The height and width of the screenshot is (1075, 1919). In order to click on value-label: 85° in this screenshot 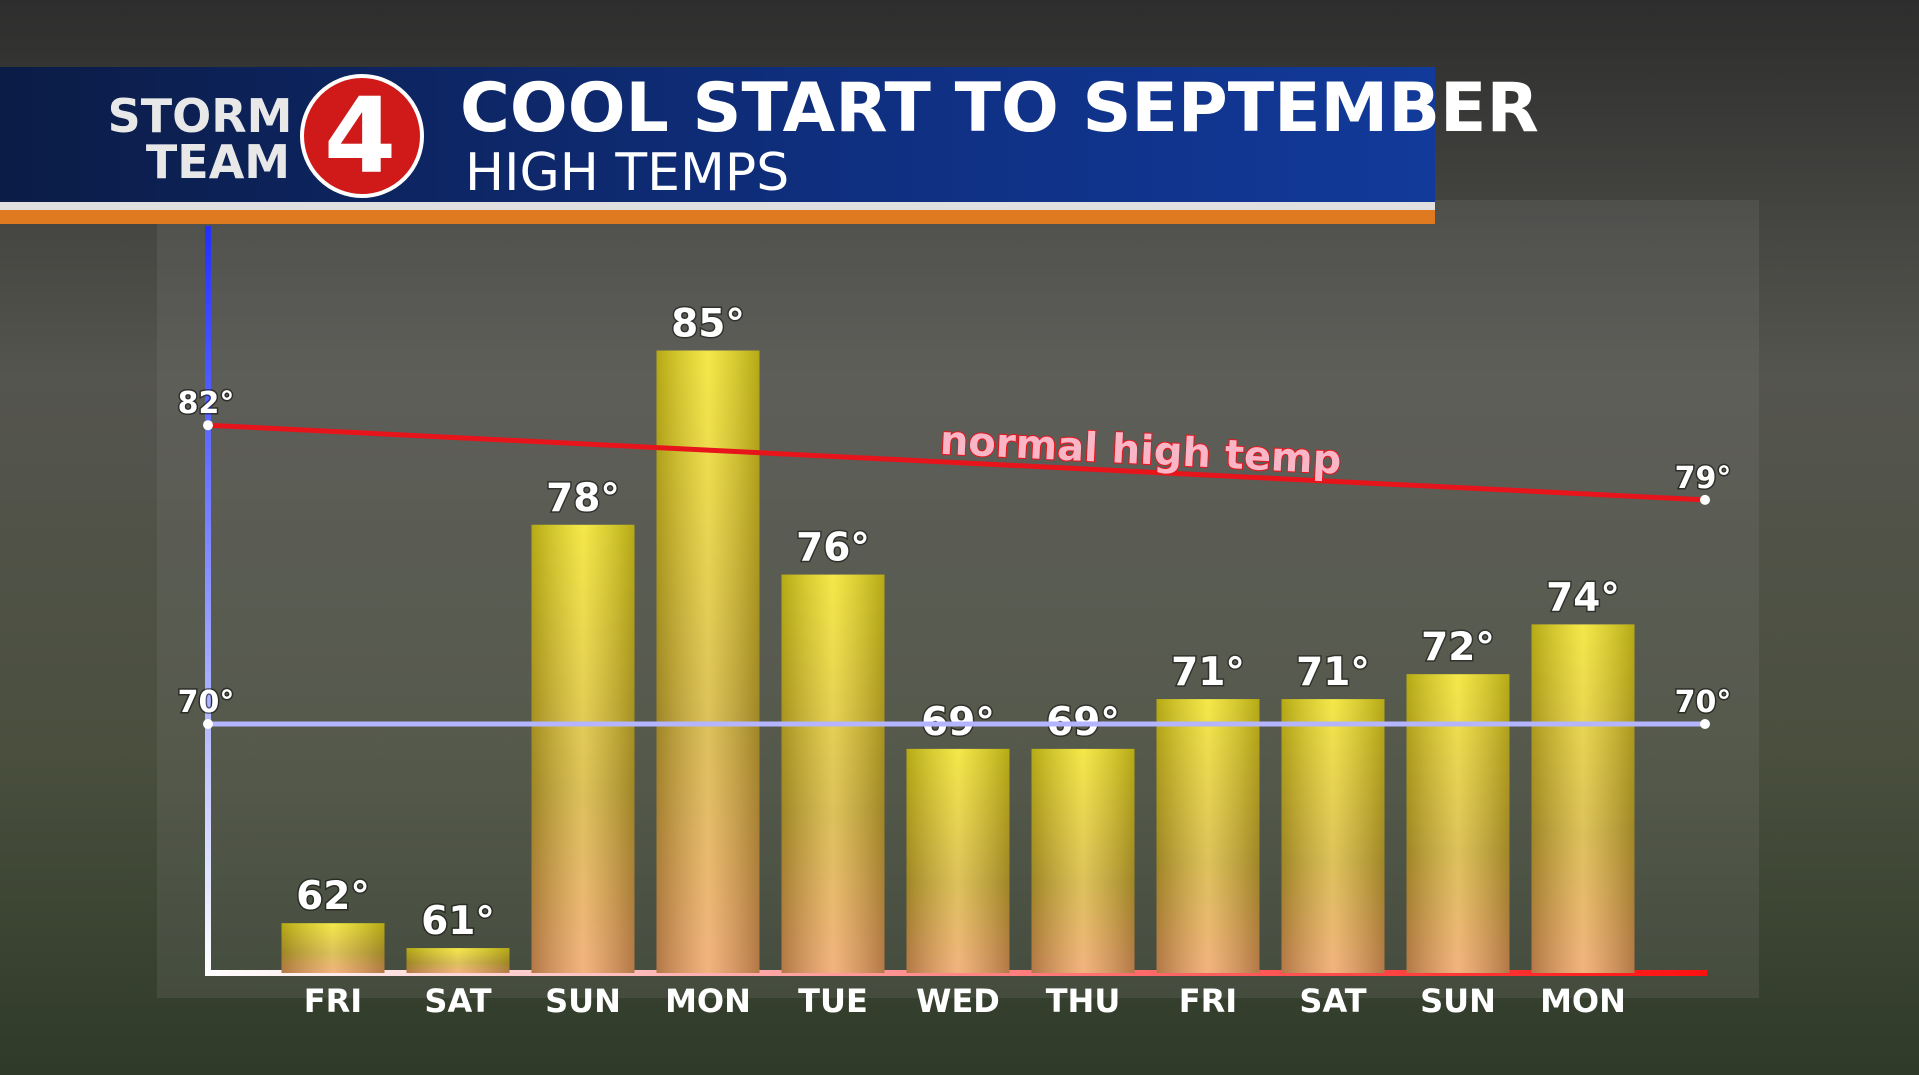, I will do `click(708, 324)`.